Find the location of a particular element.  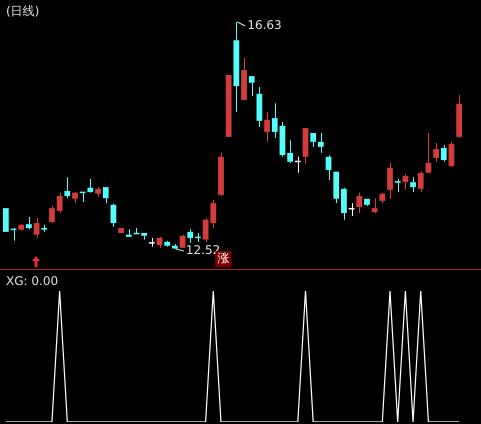

chart-title: XG: 0.00 is located at coordinates (32, 281).